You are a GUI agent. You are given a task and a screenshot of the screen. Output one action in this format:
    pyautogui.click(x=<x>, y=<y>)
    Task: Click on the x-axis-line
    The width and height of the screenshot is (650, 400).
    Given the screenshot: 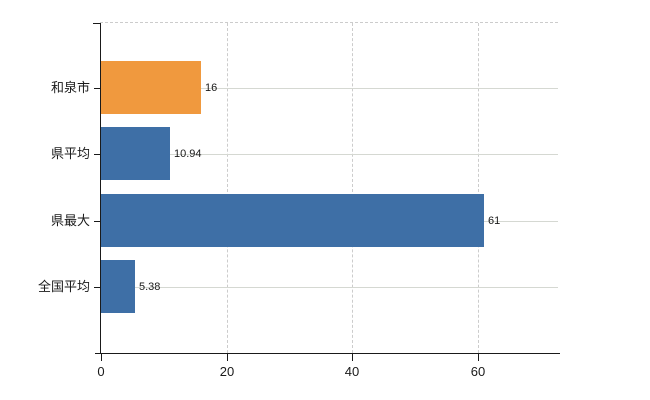 What is the action you would take?
    pyautogui.click(x=327, y=353)
    